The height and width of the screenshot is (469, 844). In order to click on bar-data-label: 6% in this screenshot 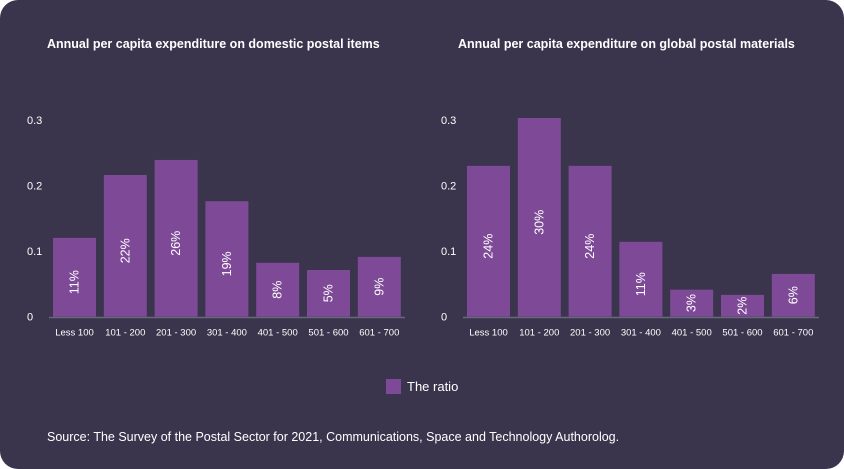, I will do `click(793, 295)`.